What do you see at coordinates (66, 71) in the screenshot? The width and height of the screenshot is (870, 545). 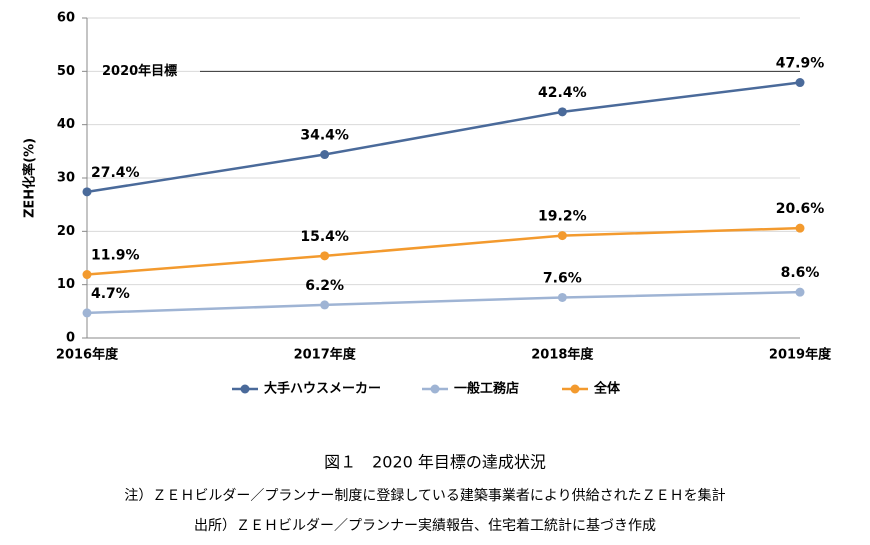 I see `y-tick-label: 50` at bounding box center [66, 71].